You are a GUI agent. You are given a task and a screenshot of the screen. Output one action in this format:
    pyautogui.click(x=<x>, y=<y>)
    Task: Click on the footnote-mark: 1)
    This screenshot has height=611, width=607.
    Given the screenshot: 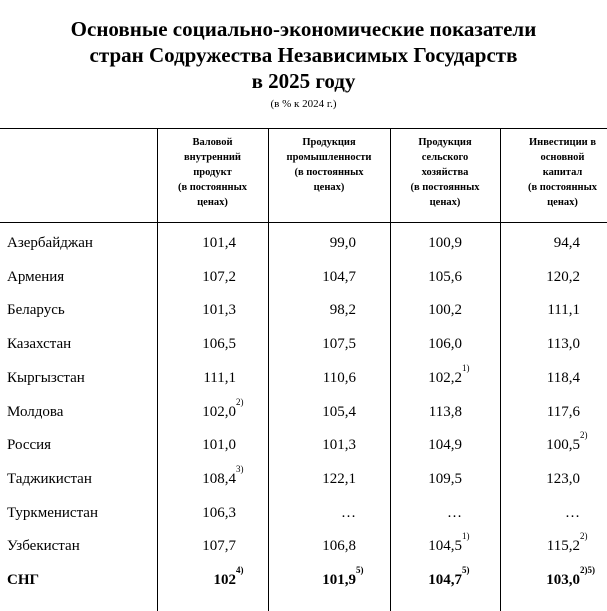 What is the action you would take?
    pyautogui.click(x=466, y=536)
    